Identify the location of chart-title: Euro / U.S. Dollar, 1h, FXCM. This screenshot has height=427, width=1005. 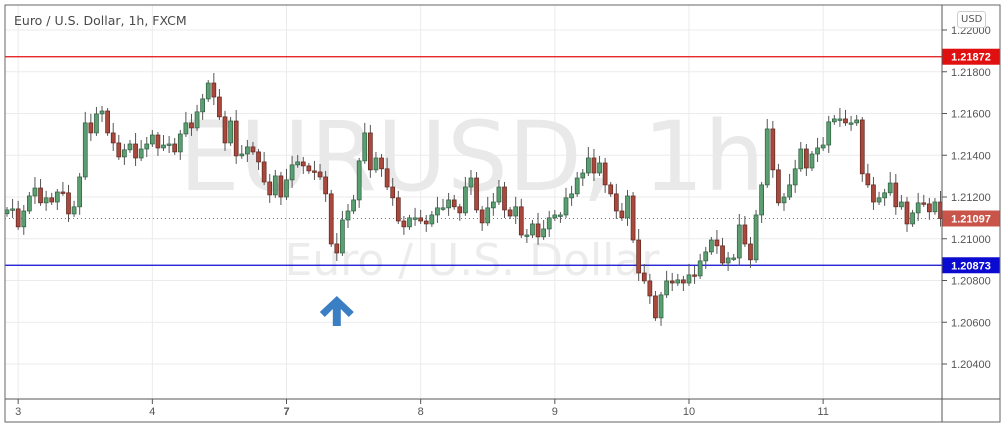
(100, 20).